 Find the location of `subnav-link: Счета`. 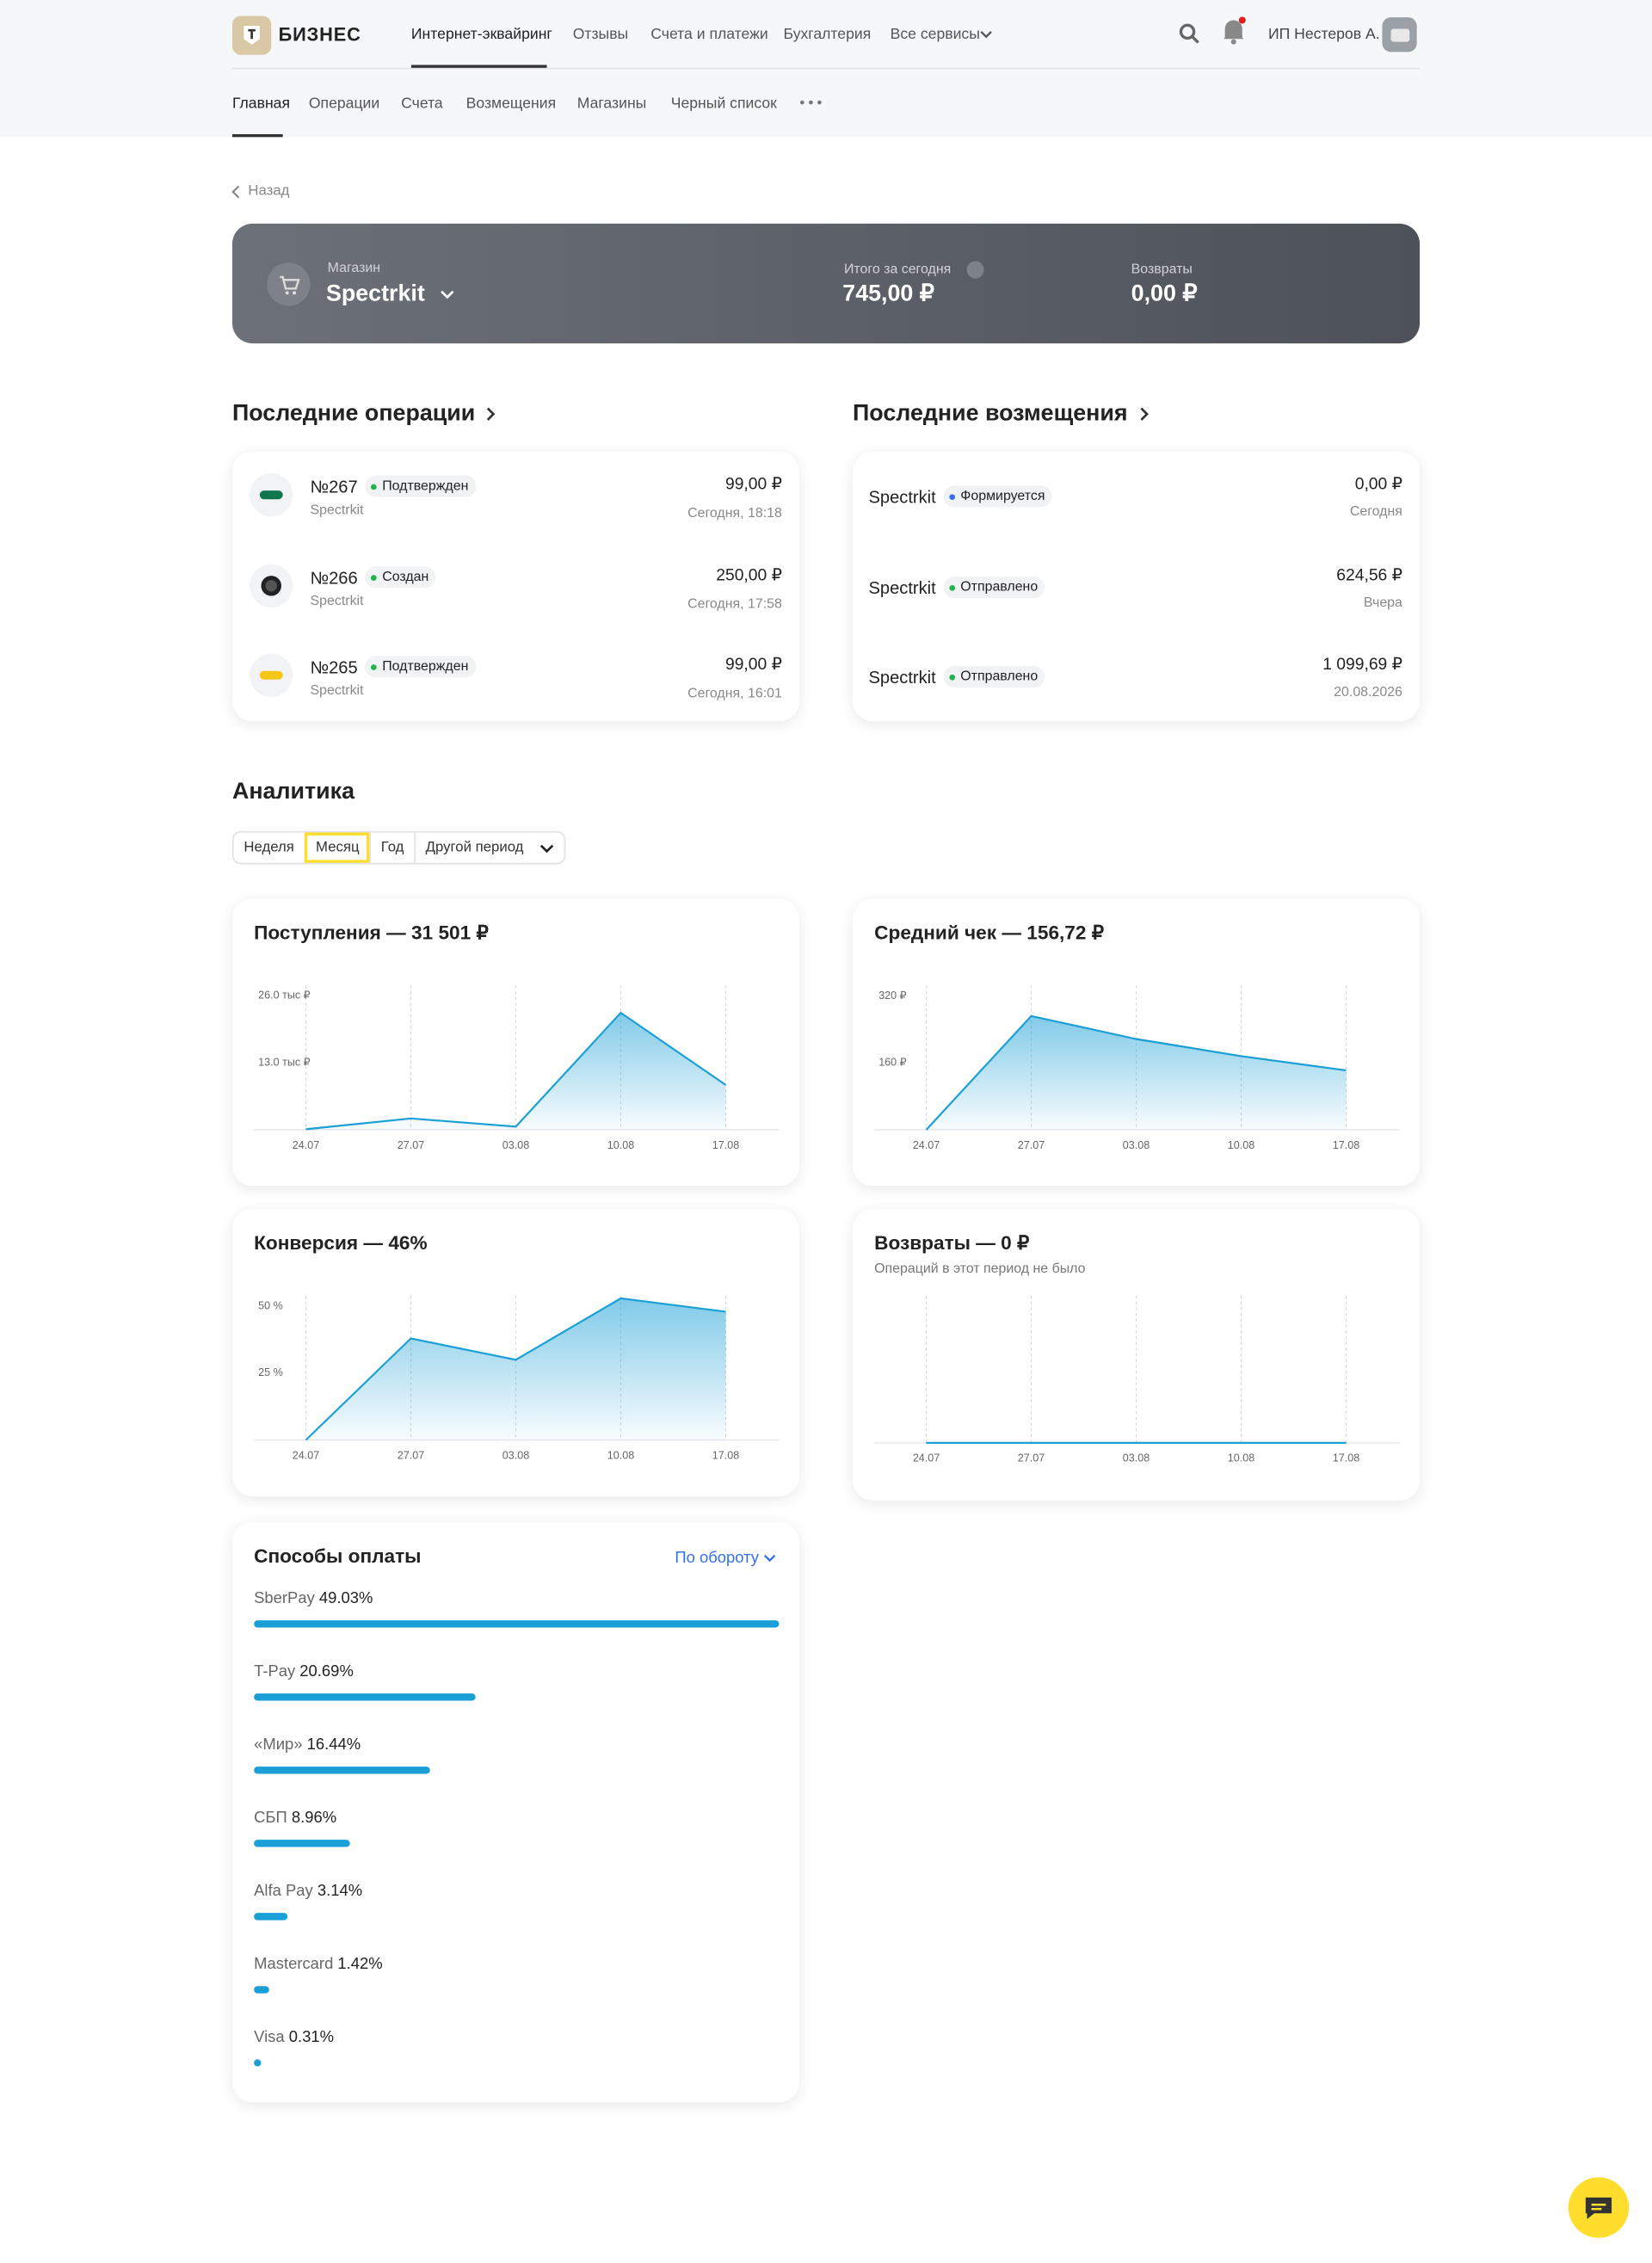

subnav-link: Счета is located at coordinates (422, 104).